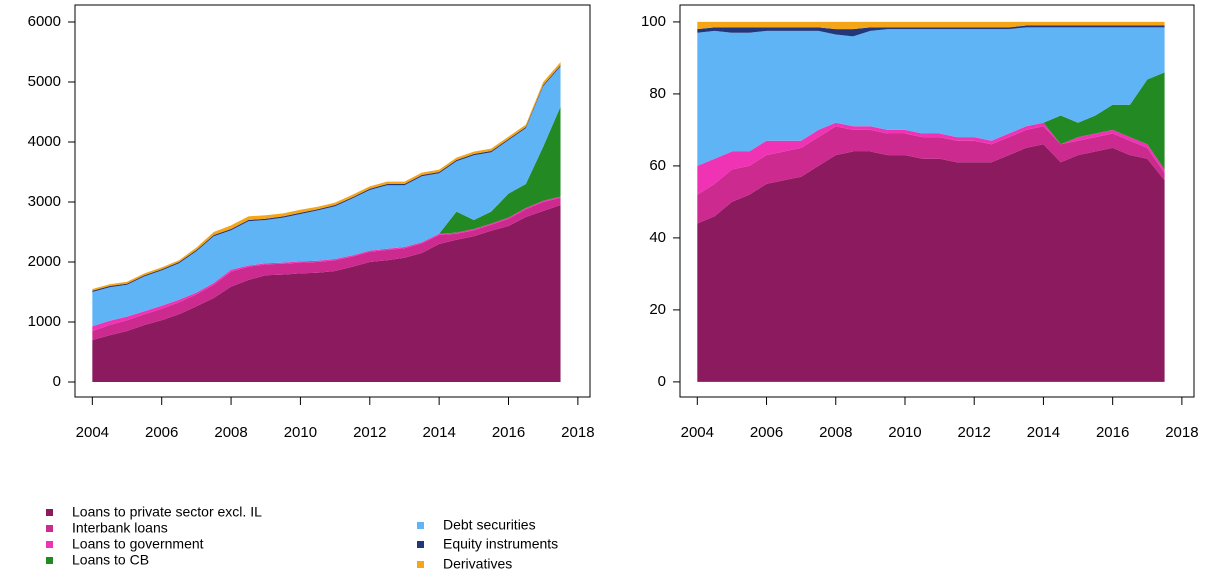 This screenshot has width=1212, height=587. What do you see at coordinates (657, 165) in the screenshot?
I see `y-tick-label: 60` at bounding box center [657, 165].